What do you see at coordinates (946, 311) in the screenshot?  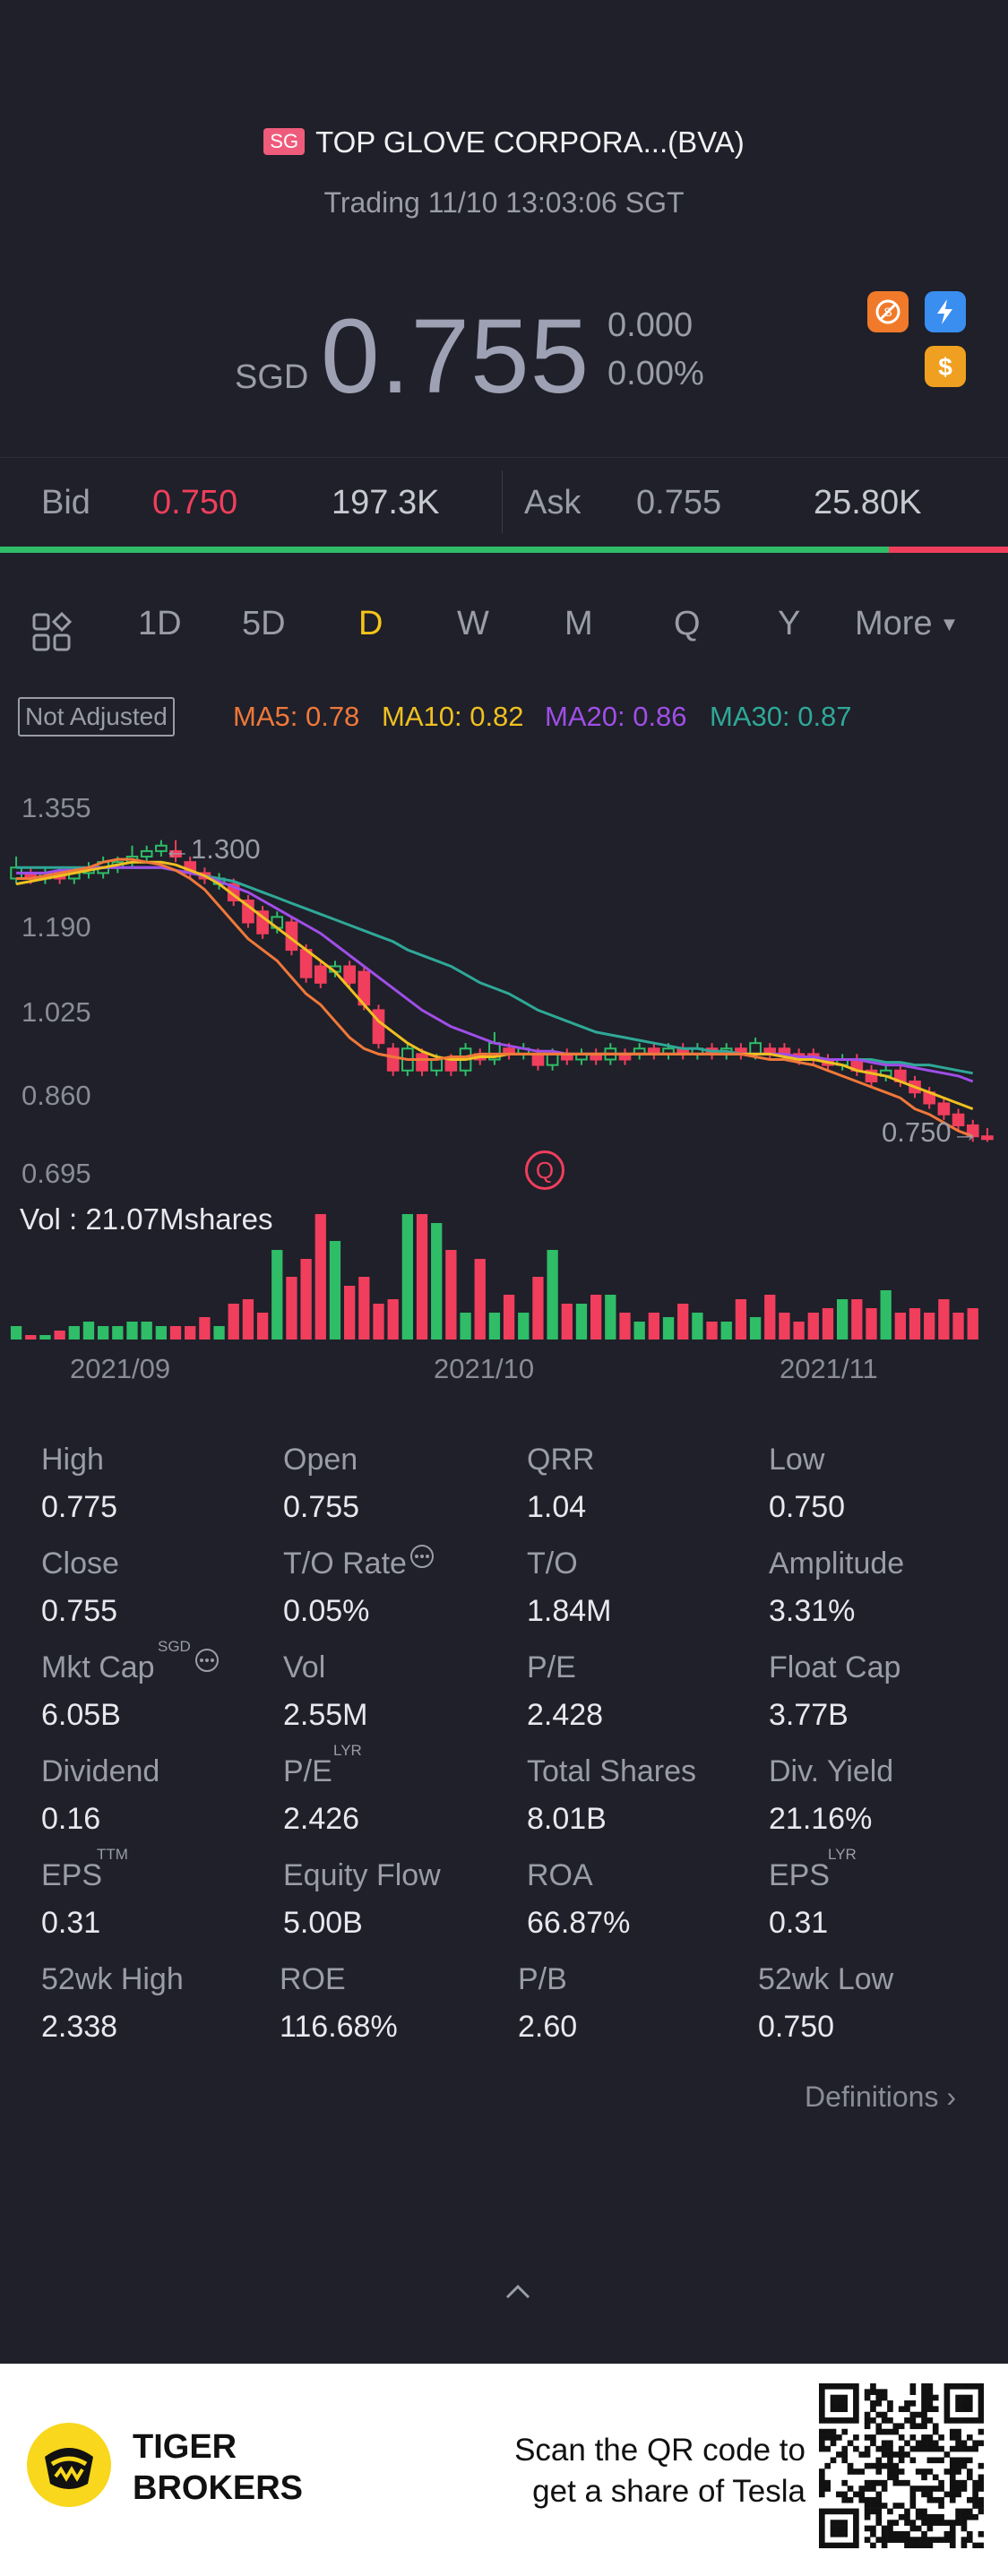 I see `flash-icon` at bounding box center [946, 311].